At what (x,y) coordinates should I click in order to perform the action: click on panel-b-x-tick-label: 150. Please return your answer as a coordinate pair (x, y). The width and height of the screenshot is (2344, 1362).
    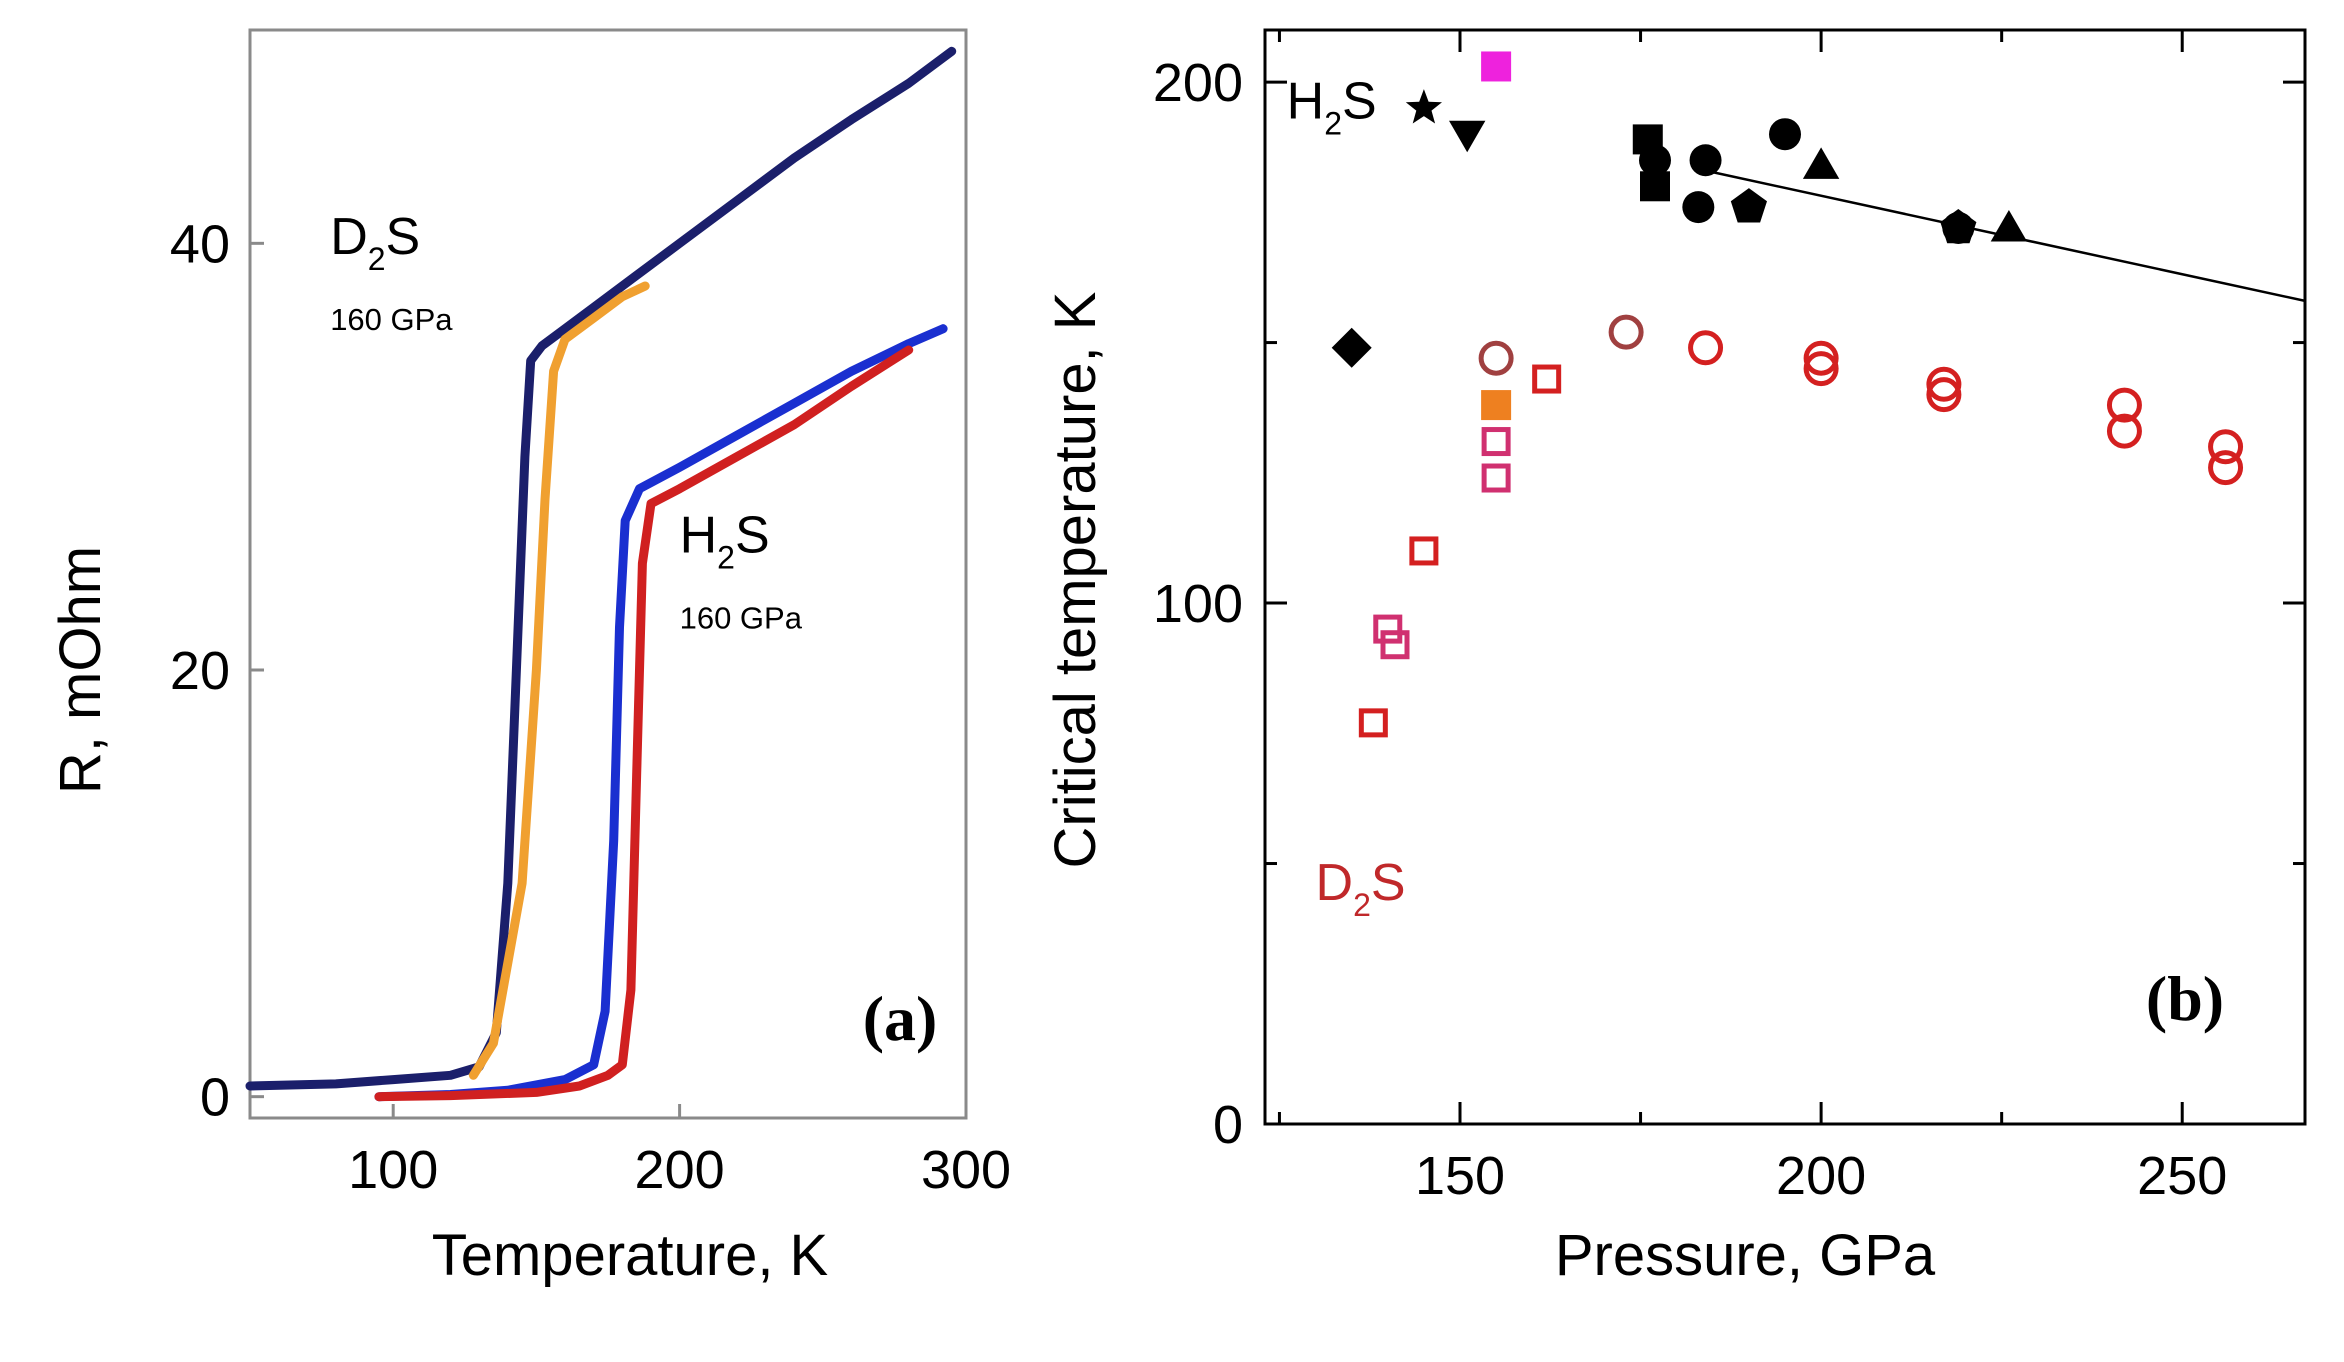
    Looking at the image, I should click on (1460, 1176).